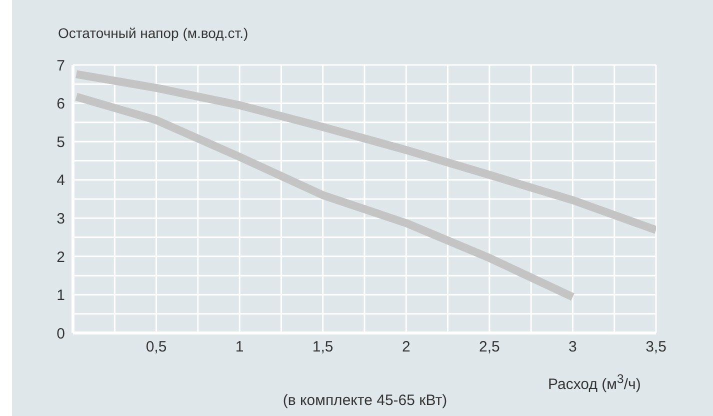 This screenshot has height=416, width=713. I want to click on x-tick-label: 1, so click(239, 347).